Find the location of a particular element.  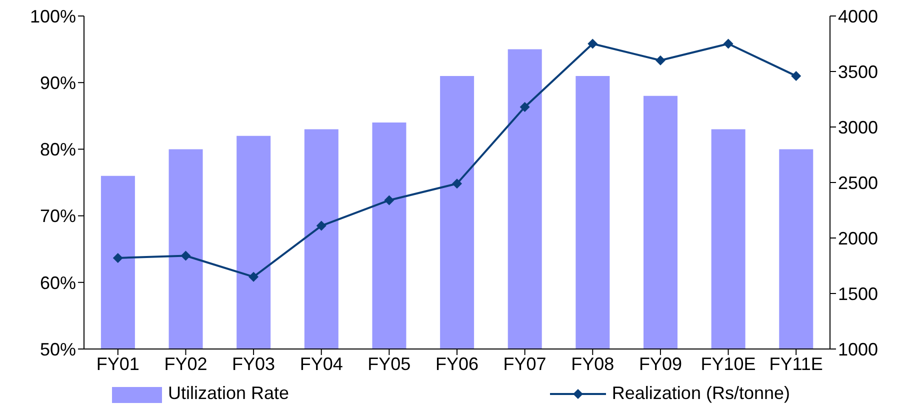

x-tick-label: FY03 is located at coordinates (254, 364).